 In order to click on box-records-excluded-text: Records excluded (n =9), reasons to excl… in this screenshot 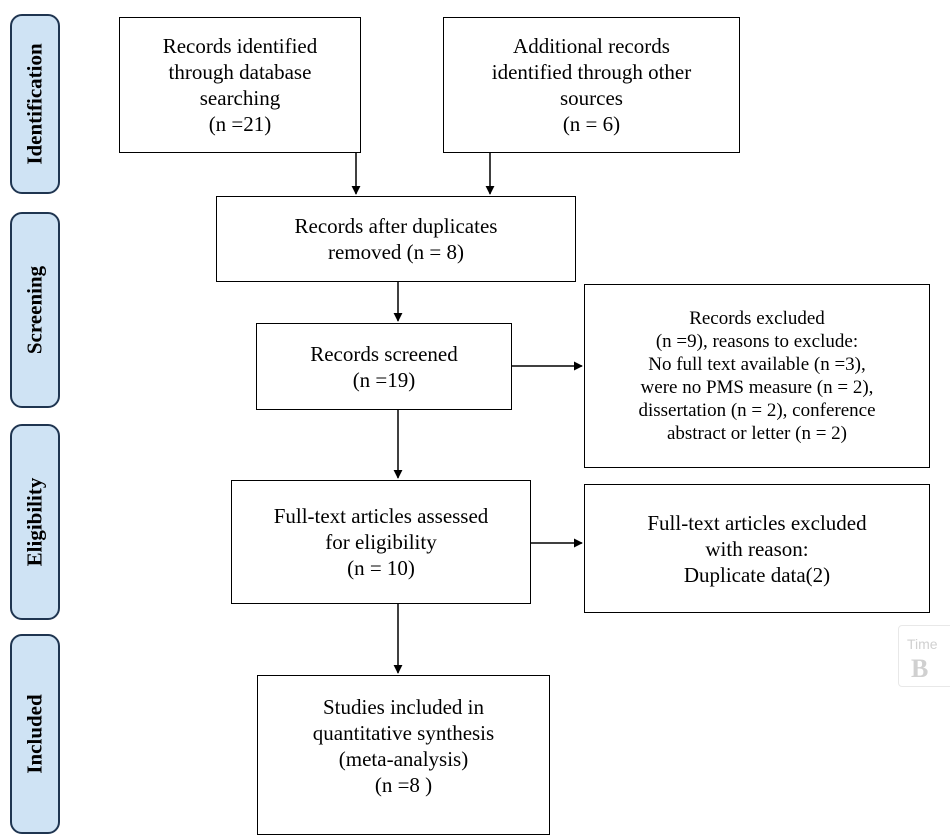, I will do `click(757, 376)`.